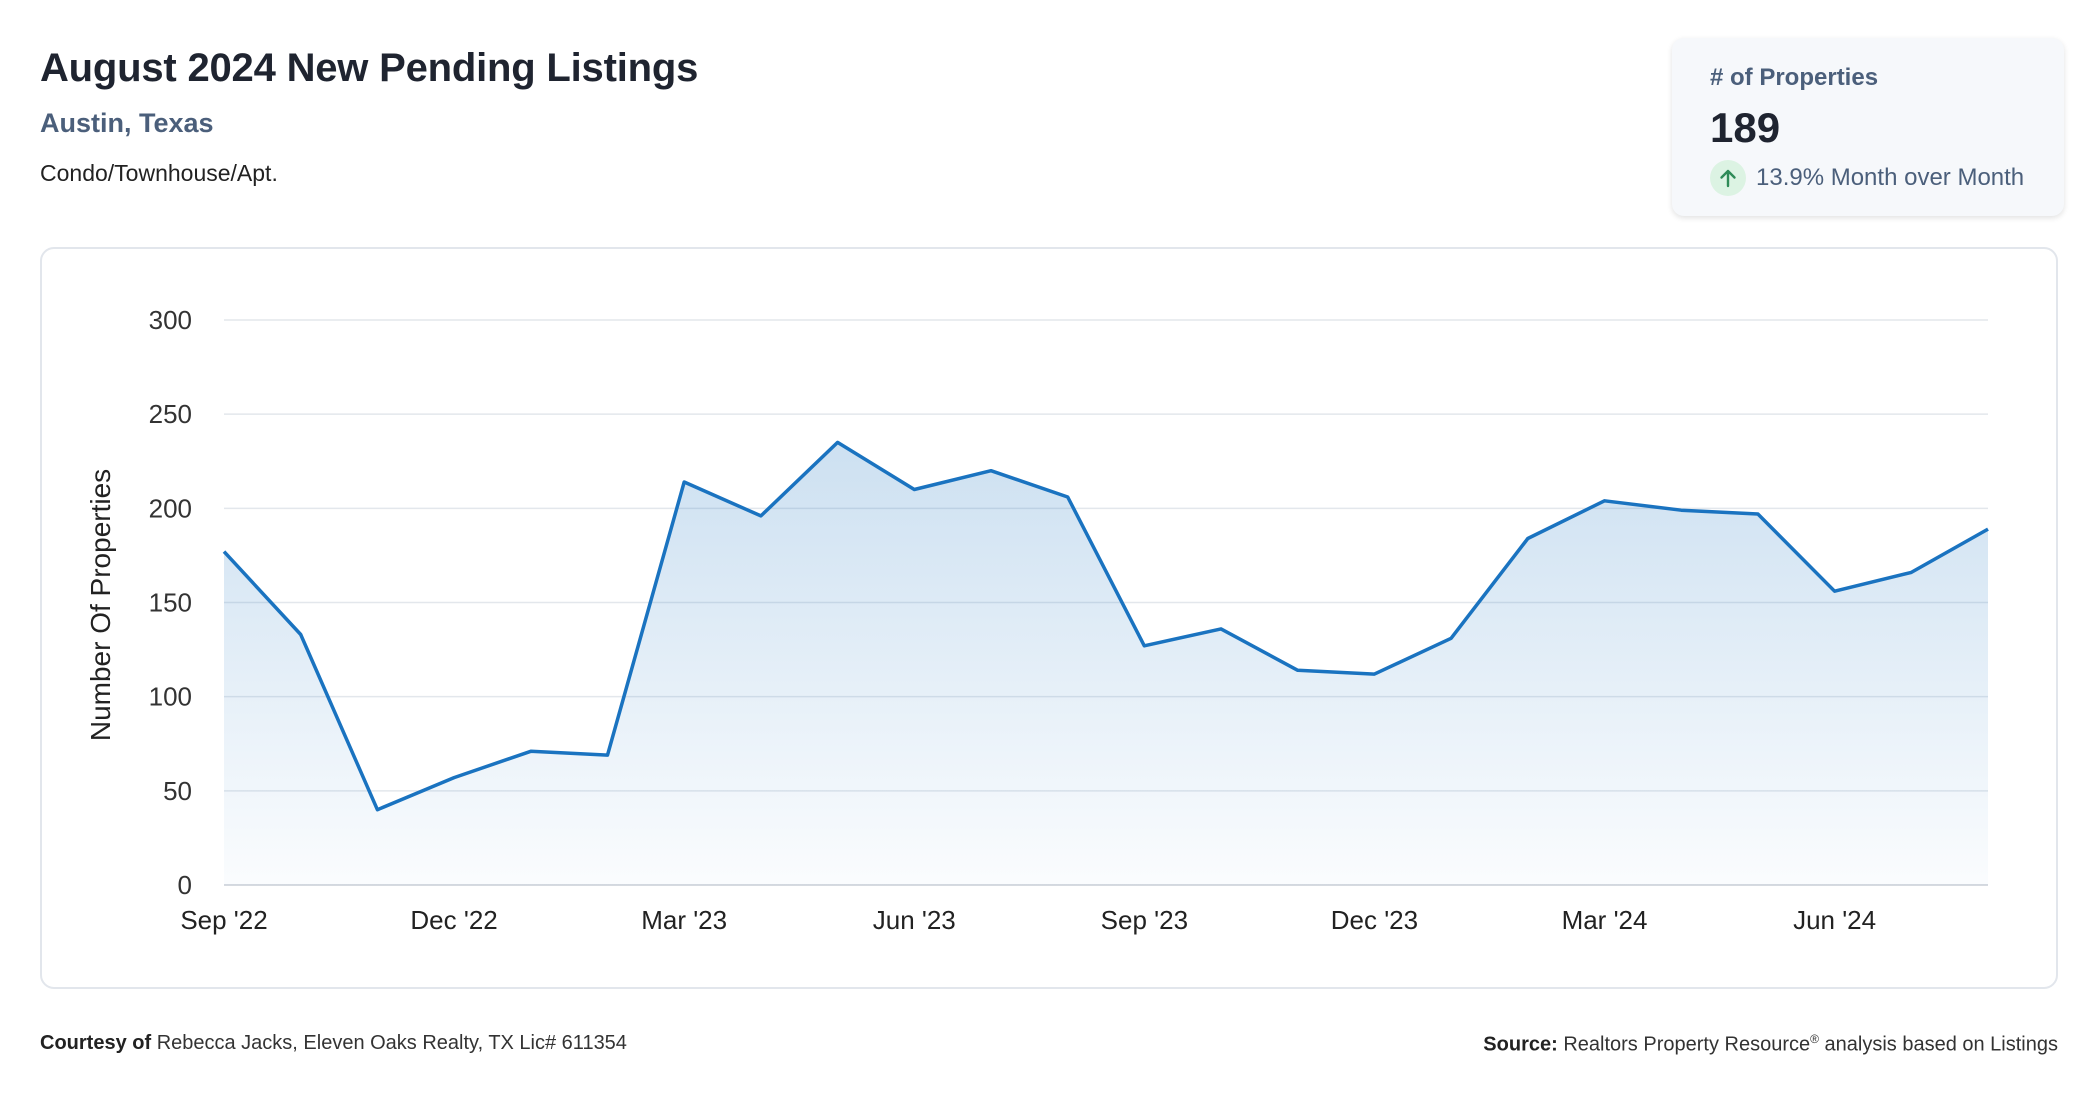 This screenshot has height=1100, width=2096. What do you see at coordinates (914, 920) in the screenshot?
I see `x-tick-label: Jun '23` at bounding box center [914, 920].